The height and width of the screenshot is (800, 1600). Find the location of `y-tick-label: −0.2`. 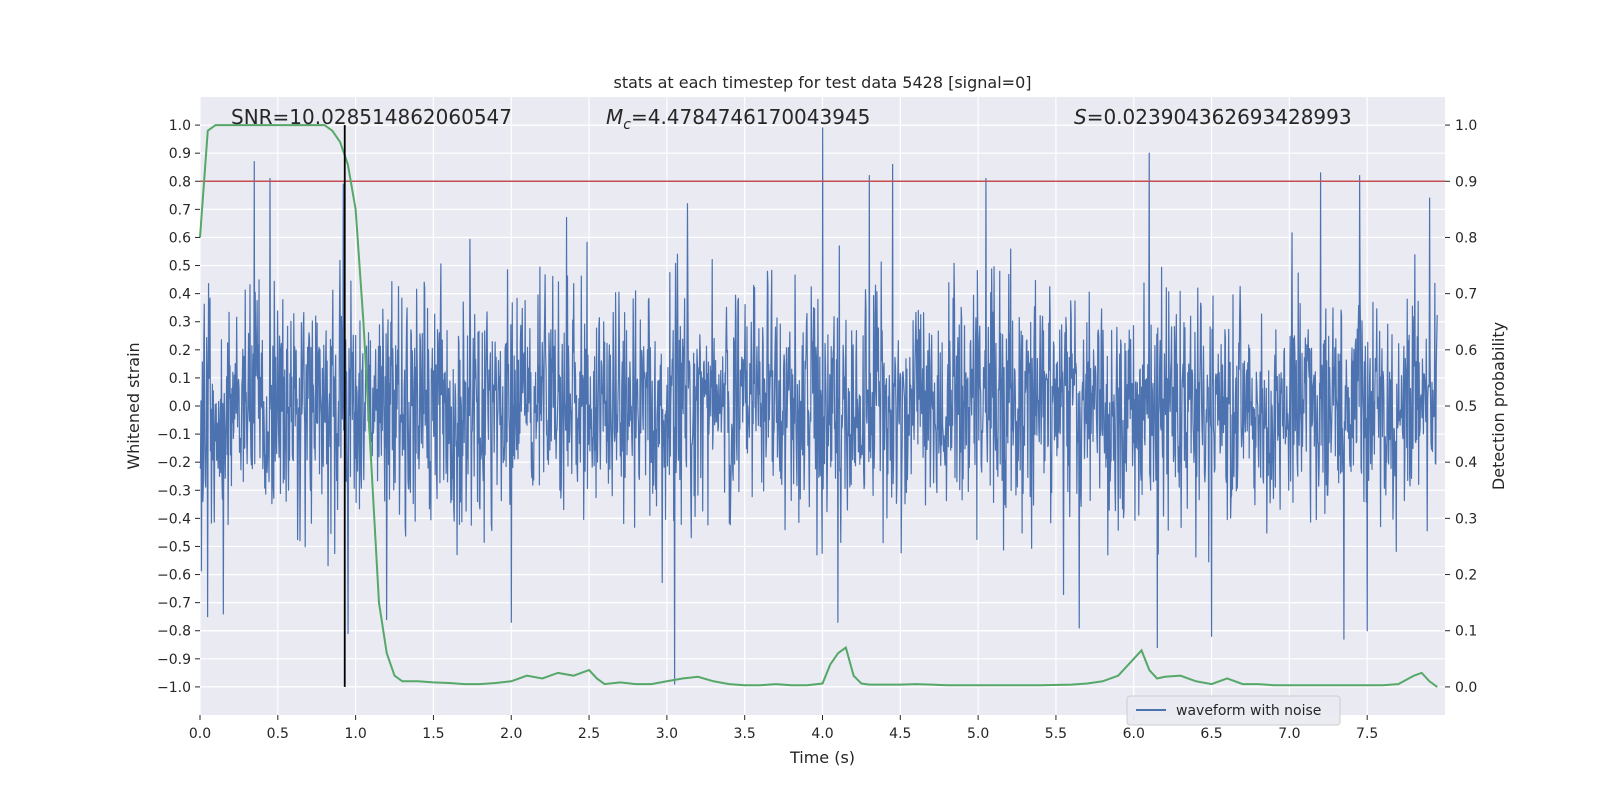

y-tick-label: −0.2 is located at coordinates (174, 463).